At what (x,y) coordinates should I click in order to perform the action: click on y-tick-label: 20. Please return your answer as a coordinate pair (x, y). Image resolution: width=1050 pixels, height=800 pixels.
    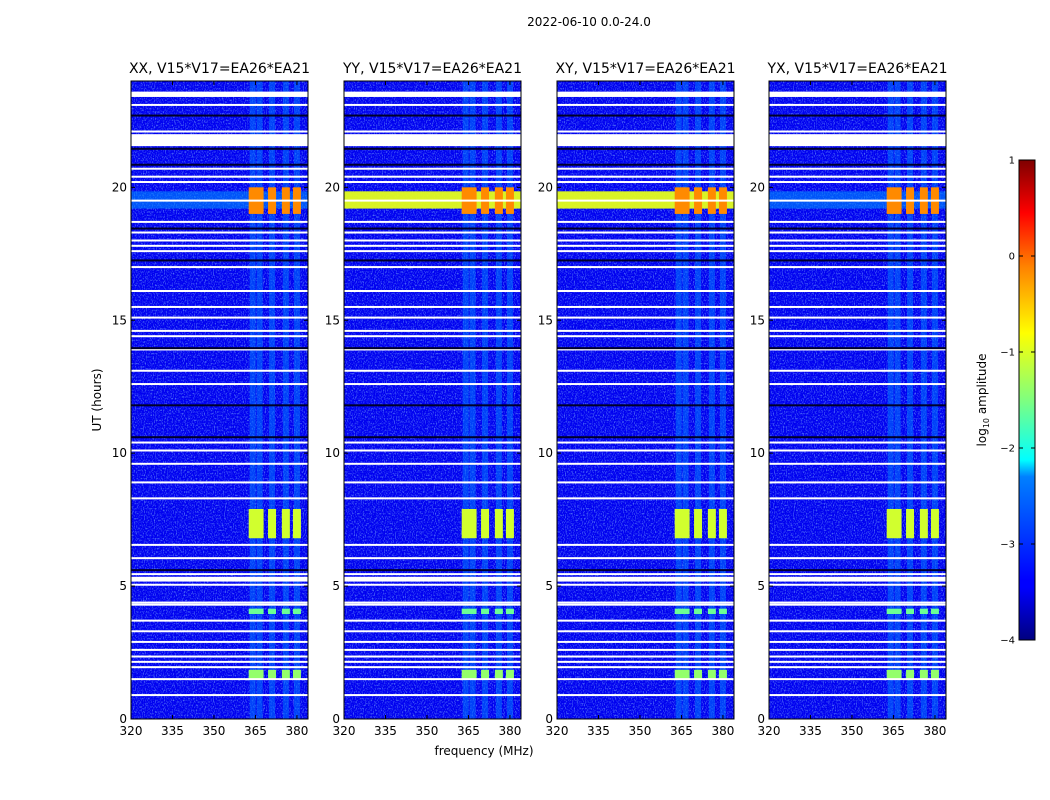
    Looking at the image, I should click on (757, 187).